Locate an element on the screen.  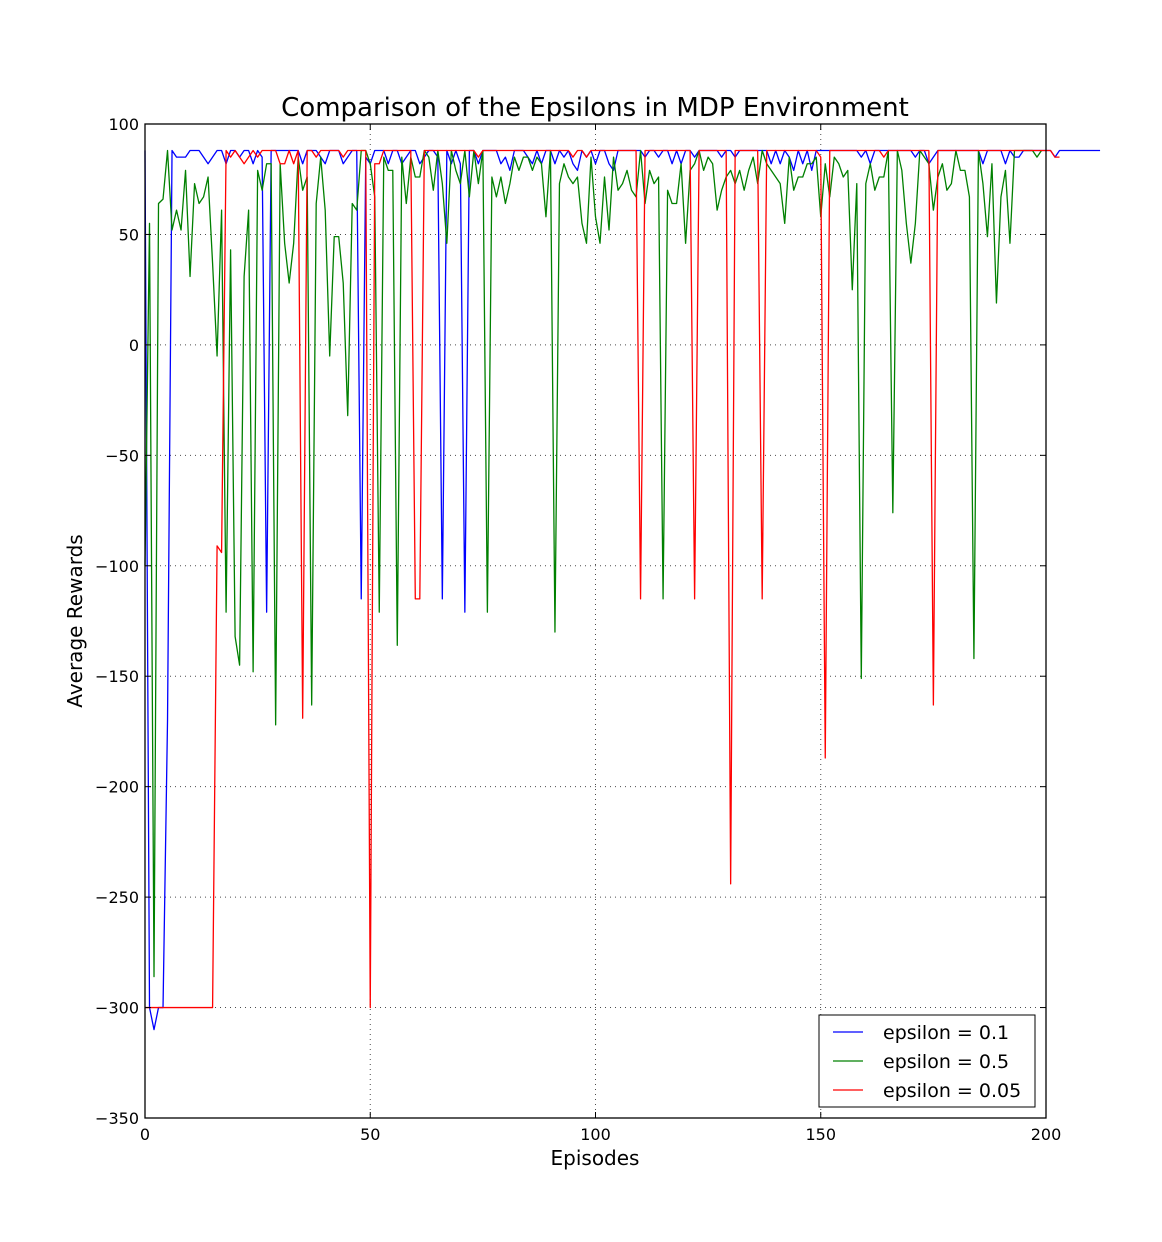
x-tick-label: 150 is located at coordinates (820, 1134).